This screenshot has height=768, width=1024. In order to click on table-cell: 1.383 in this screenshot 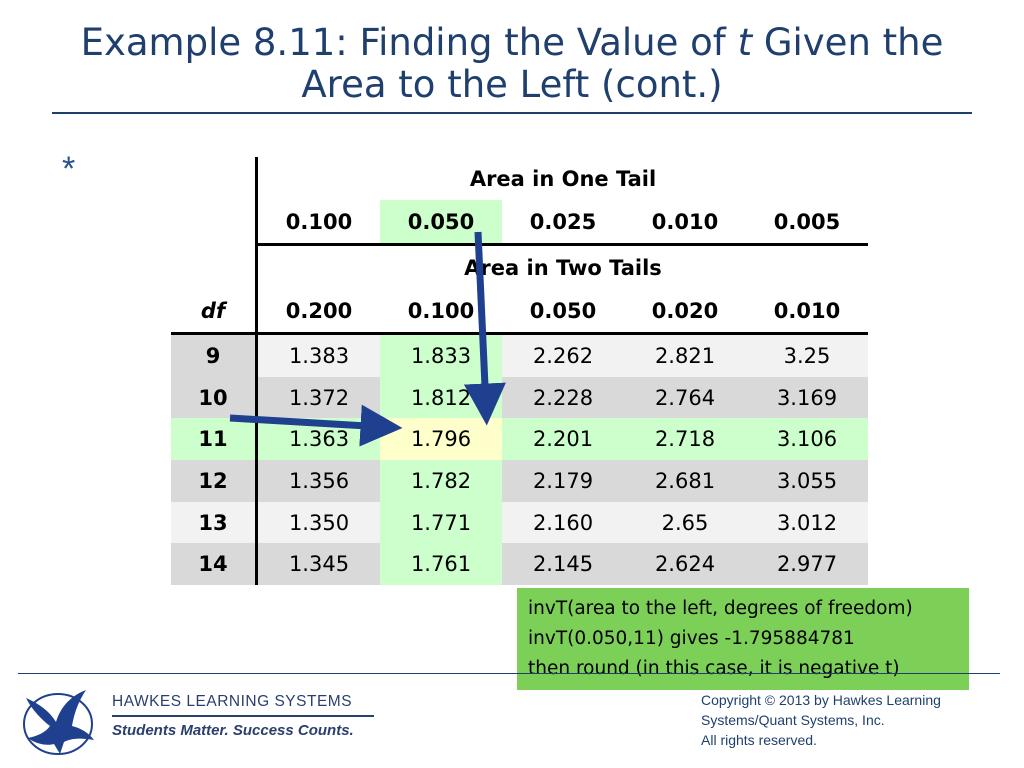, I will do `click(318, 354)`.